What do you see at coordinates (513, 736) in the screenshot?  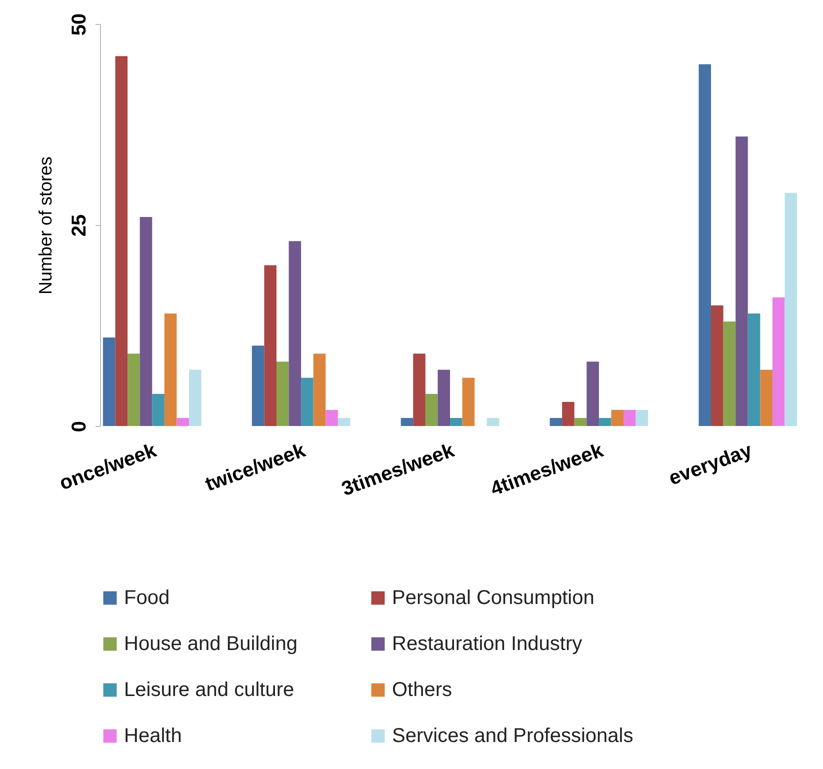 I see `legend-label: Services and Professionals` at bounding box center [513, 736].